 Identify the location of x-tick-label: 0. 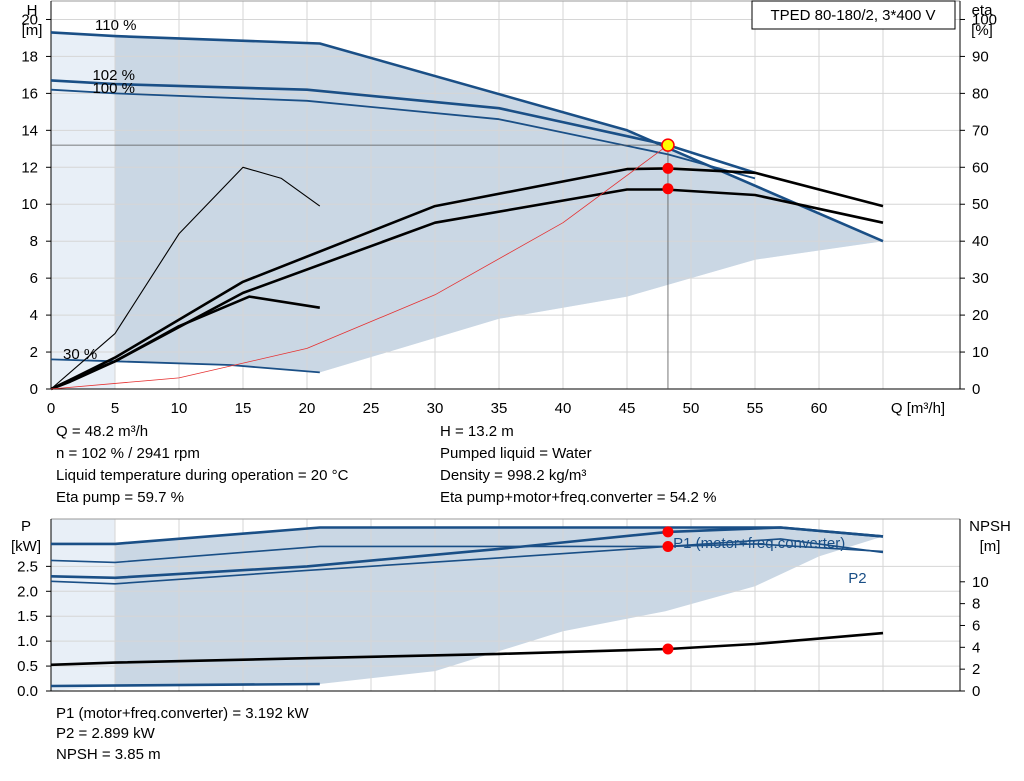
(51, 408).